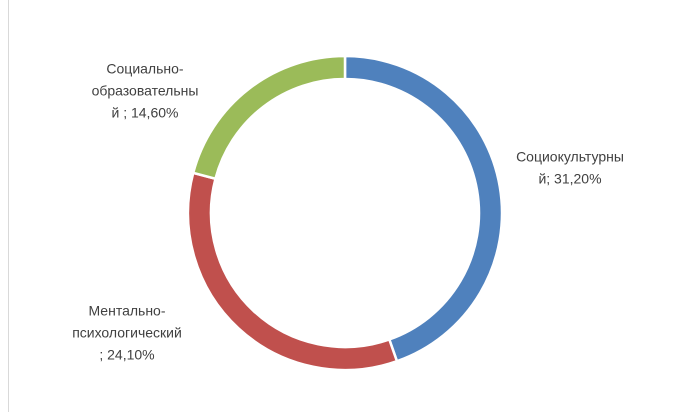 This screenshot has width=674, height=412. What do you see at coordinates (126, 311) in the screenshot?
I see `data-label: Ментально-` at bounding box center [126, 311].